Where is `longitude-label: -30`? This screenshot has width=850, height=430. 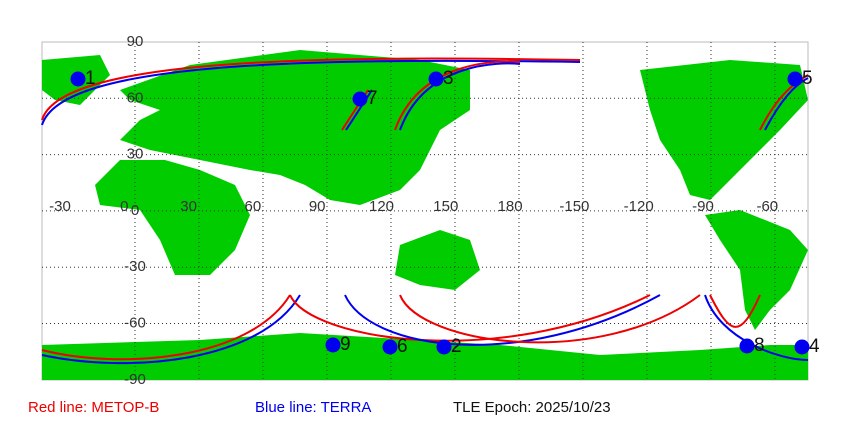 longitude-label: -30 is located at coordinates (60, 206).